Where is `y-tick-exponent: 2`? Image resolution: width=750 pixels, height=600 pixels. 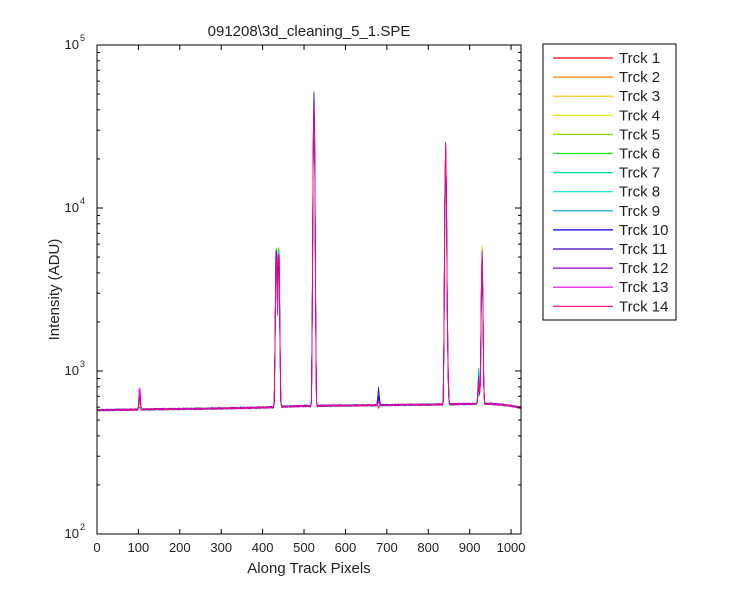 y-tick-exponent: 2 is located at coordinates (82, 527).